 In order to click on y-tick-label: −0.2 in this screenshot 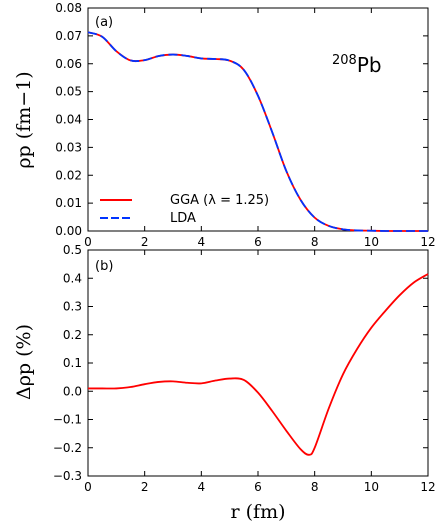, I will do `click(67, 448)`.